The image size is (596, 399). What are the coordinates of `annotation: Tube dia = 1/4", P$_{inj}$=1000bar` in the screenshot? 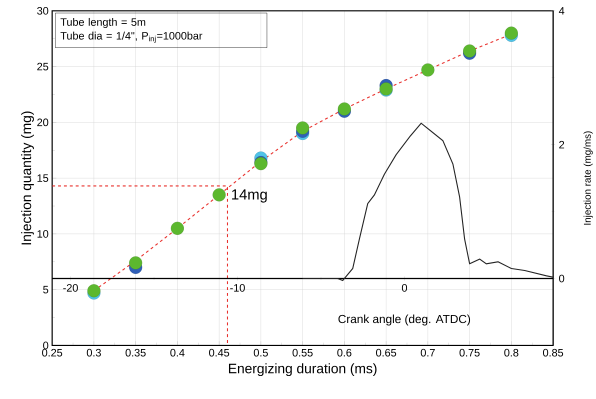 It's located at (131, 38).